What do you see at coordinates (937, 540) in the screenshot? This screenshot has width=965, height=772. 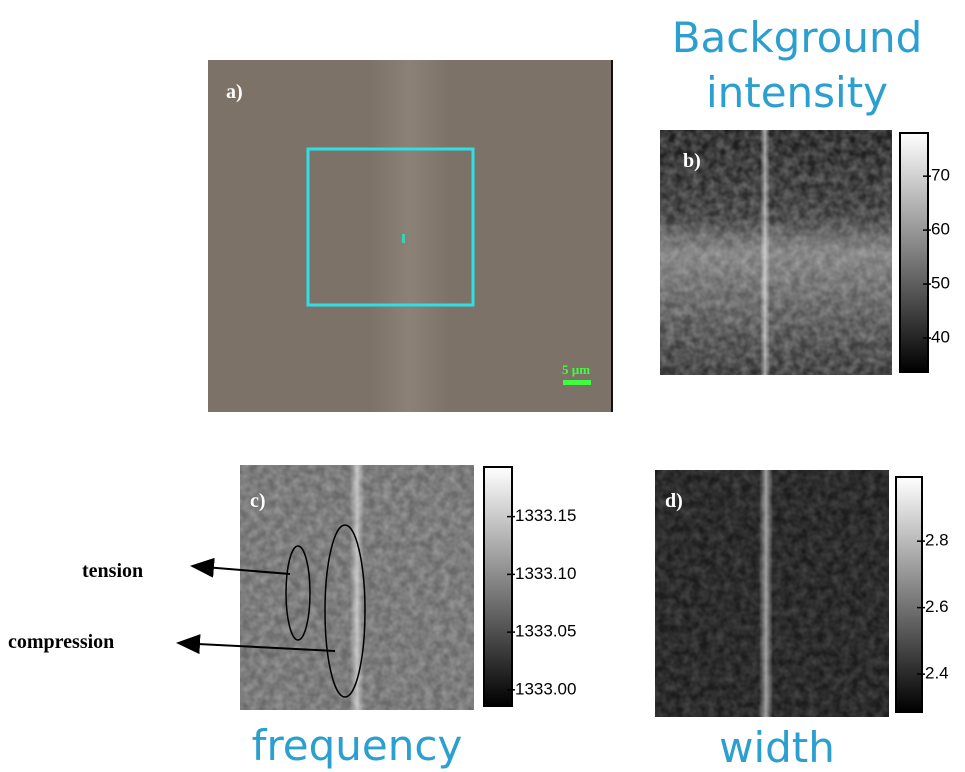 I see `tick-label: 2.8` at bounding box center [937, 540].